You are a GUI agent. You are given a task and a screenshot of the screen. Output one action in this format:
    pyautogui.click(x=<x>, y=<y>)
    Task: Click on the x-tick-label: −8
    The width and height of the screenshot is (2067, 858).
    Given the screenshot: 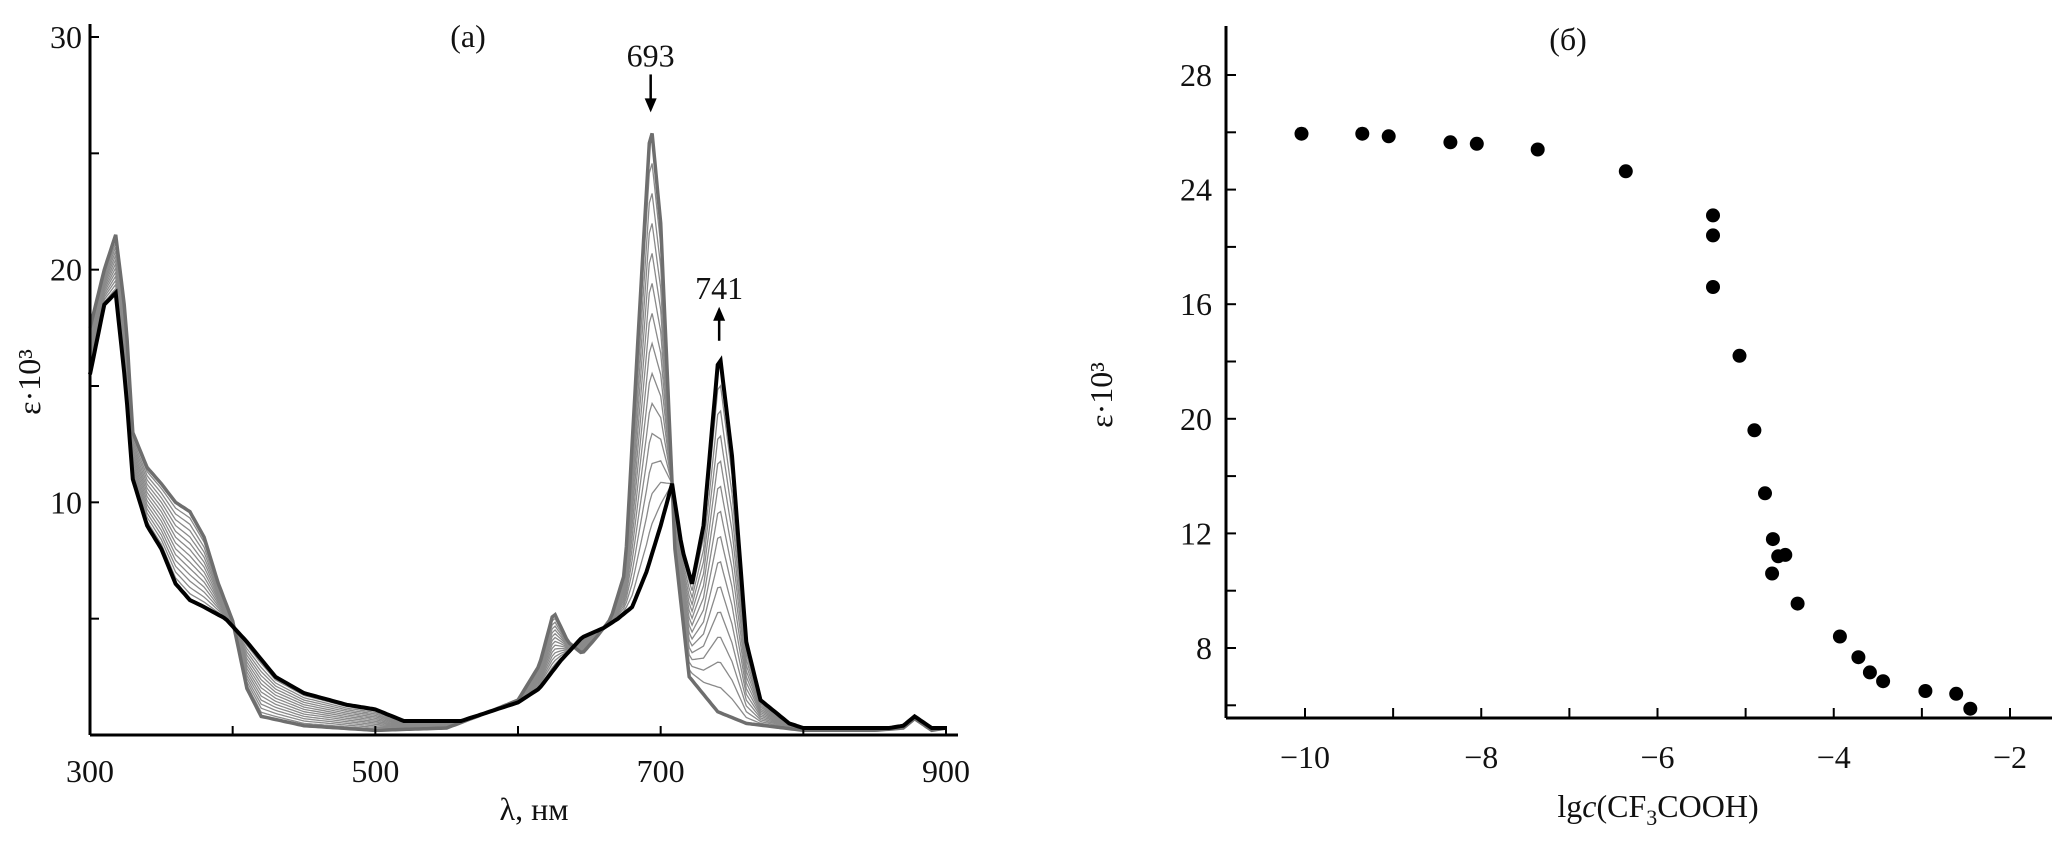 What is the action you would take?
    pyautogui.click(x=1481, y=757)
    